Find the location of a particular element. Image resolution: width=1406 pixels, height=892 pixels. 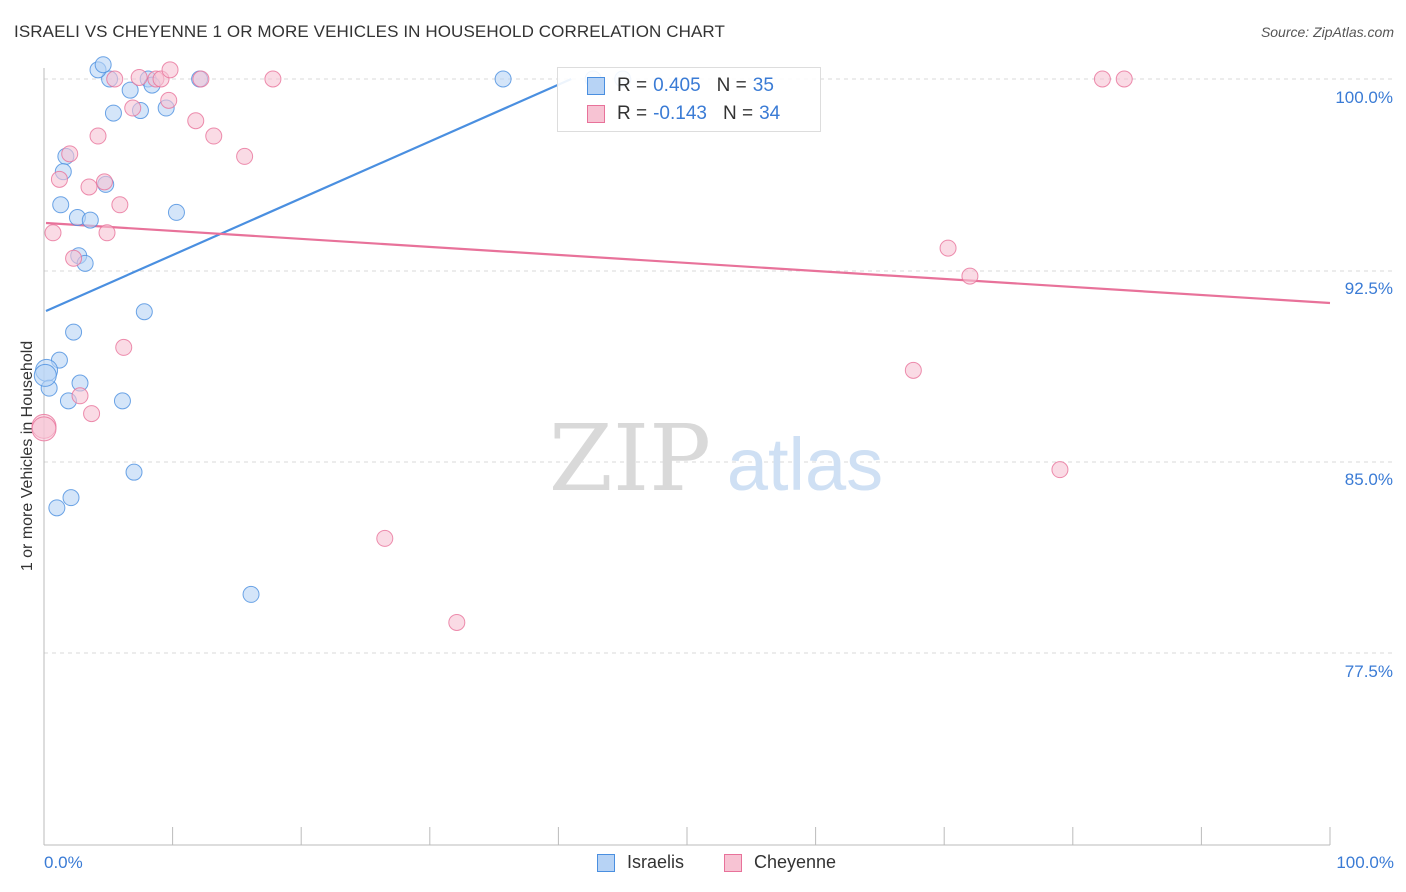

r-value-cheyenne: -0.143 is located at coordinates (680, 113).